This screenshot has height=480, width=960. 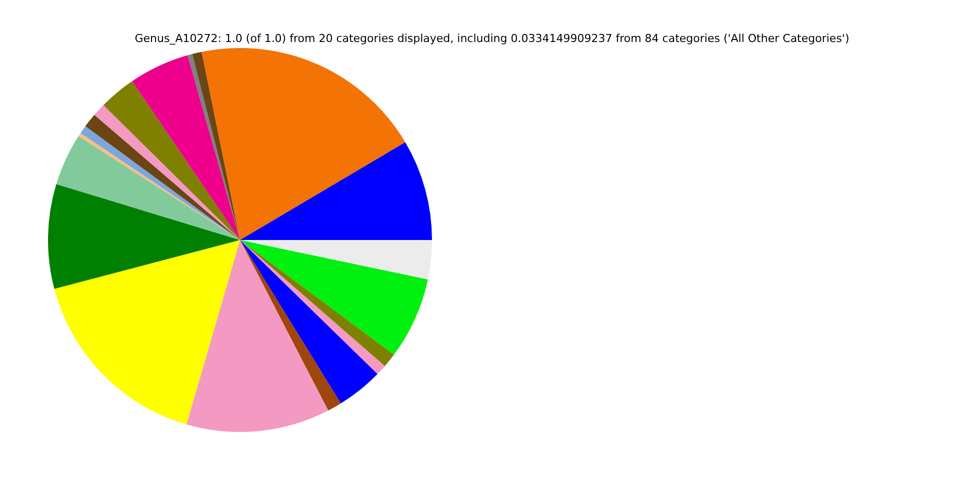 I want to click on text: Genus_A10272: 1.0 (of 1.0) from 20 categories displayed, including 0.0334149909237 from 84 categories ('All Other Categories'), so click(x=492, y=38).